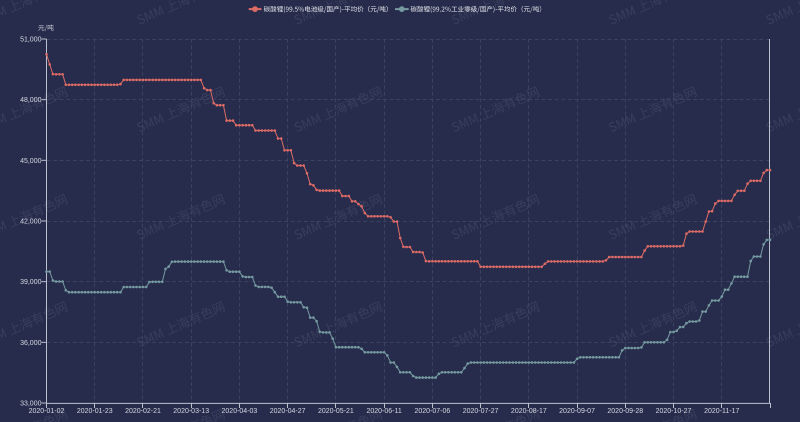  Describe the element at coordinates (31, 100) in the screenshot. I see `svg-text: 48,000` at that location.